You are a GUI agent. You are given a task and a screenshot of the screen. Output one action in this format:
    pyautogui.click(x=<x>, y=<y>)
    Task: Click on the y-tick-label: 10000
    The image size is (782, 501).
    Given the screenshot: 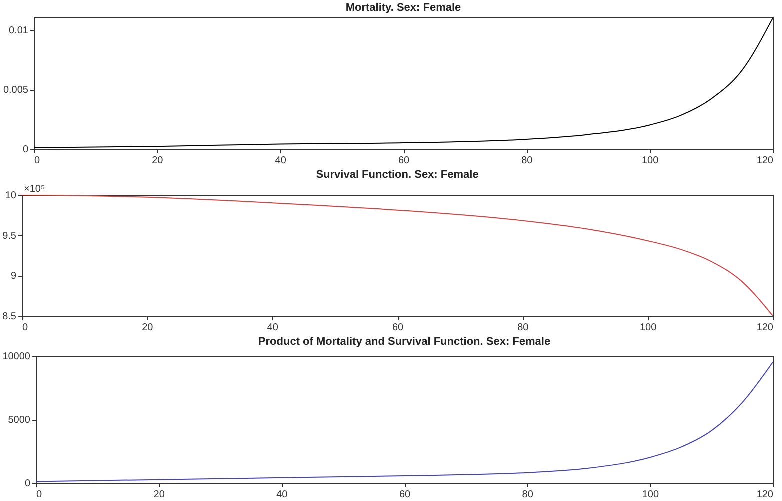 What is the action you would take?
    pyautogui.click(x=16, y=357)
    